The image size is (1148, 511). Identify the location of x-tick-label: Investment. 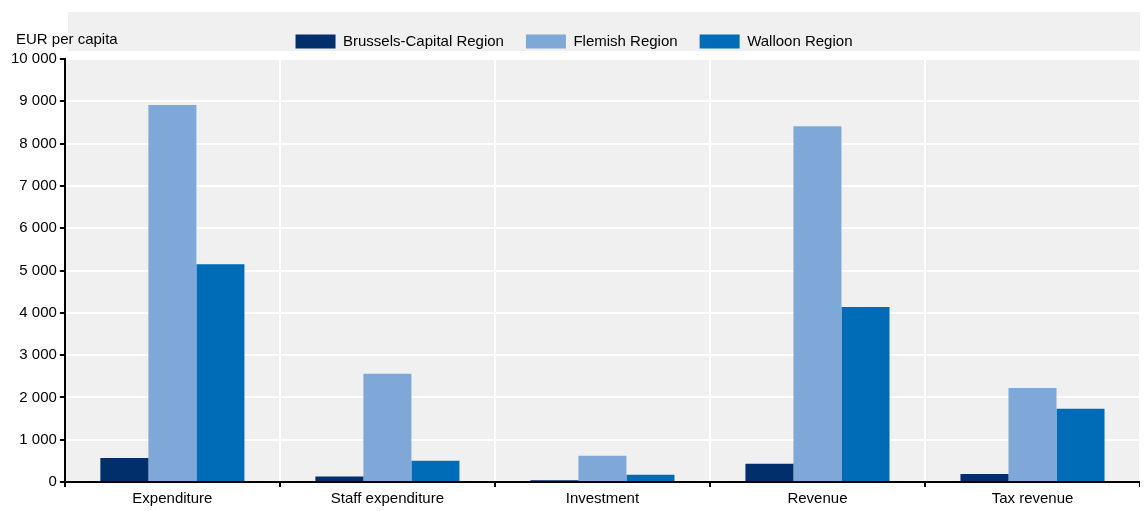
(602, 498).